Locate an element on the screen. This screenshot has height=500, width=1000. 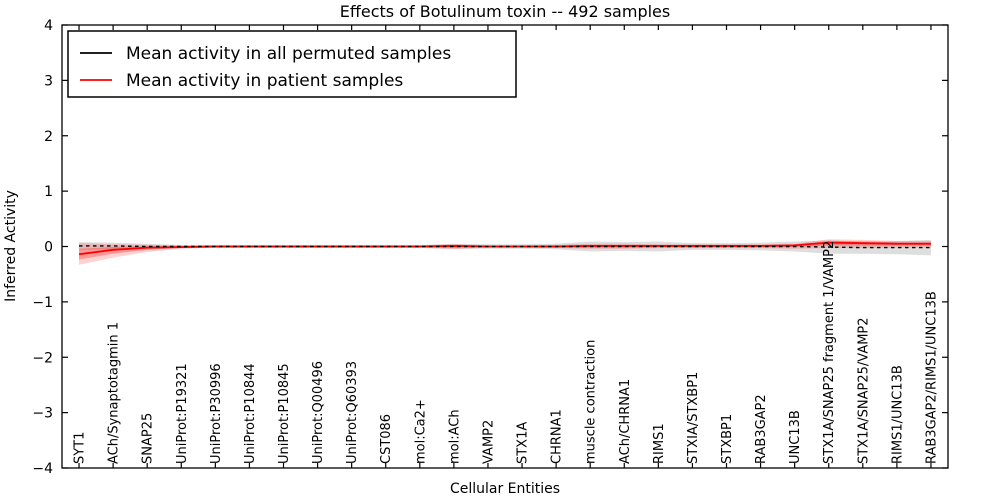
y-tick-label: 1 is located at coordinates (48, 192).